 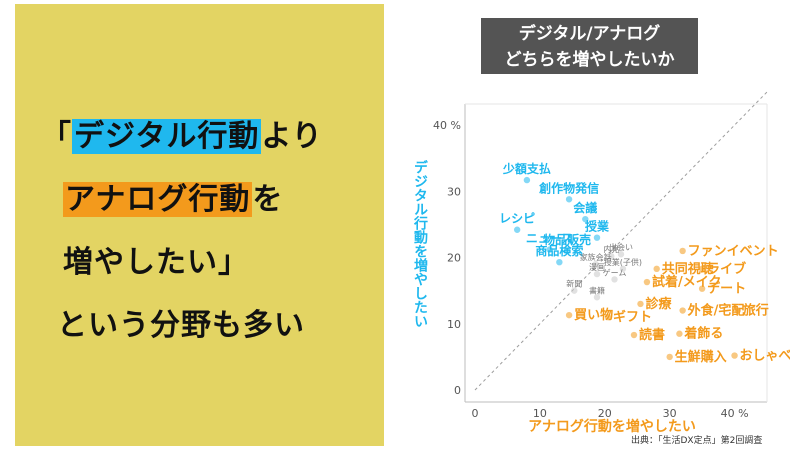 I want to click on data-point-label: 出会い, so click(x=621, y=247).